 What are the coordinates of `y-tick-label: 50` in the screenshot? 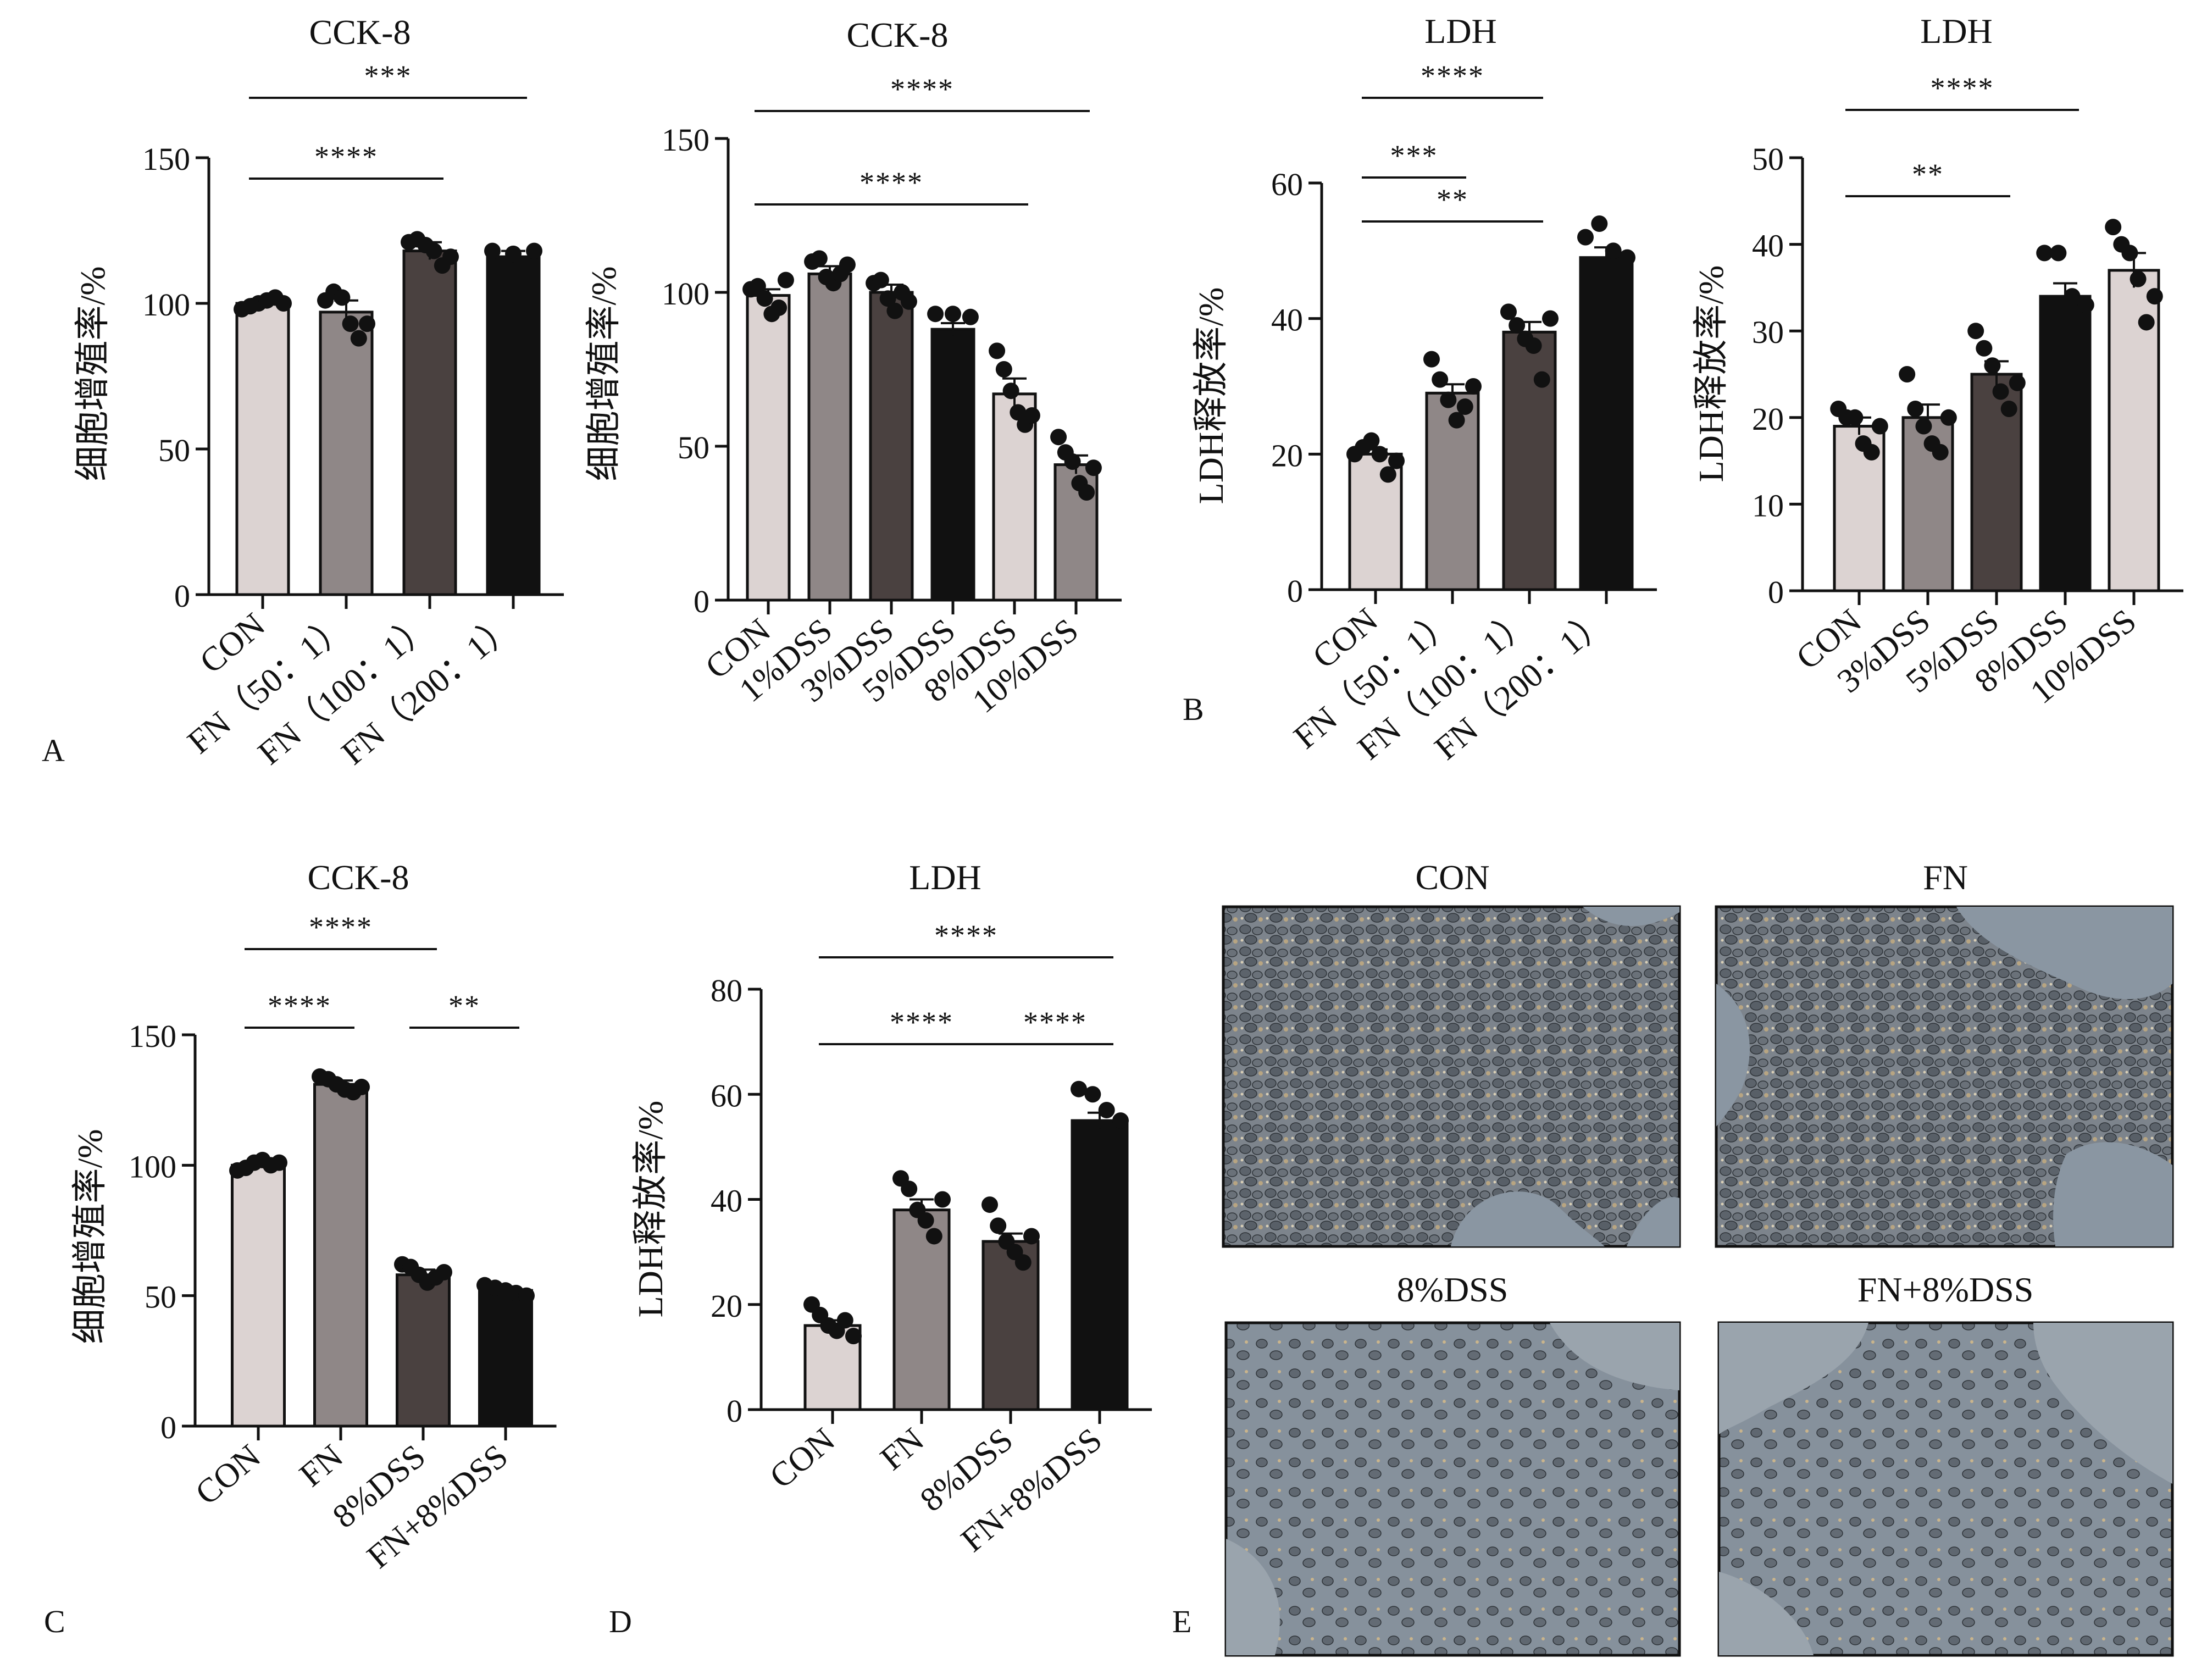 It's located at (160, 1297).